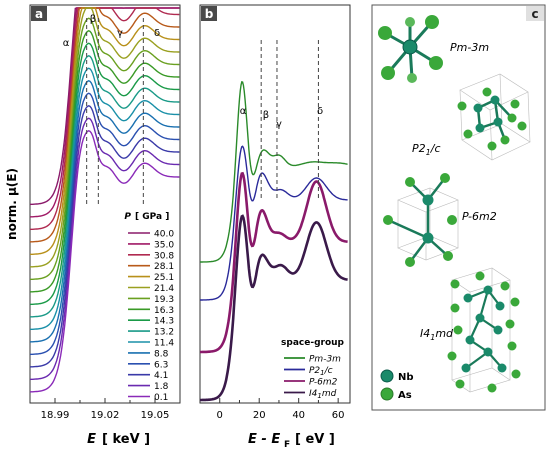 This screenshot has width=550, height=450. I want to click on legend-a-label-30.8: 30.8, so click(164, 256).